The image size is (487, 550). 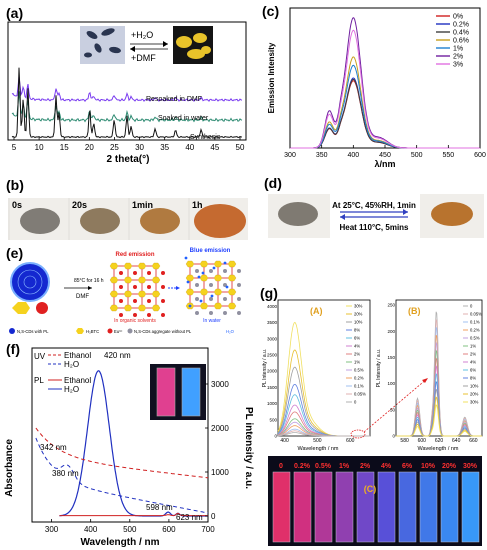 What do you see at coordinates (129, 219) in the screenshot?
I see `panel-b-frames: 0s 20s 1min 1h` at bounding box center [129, 219].